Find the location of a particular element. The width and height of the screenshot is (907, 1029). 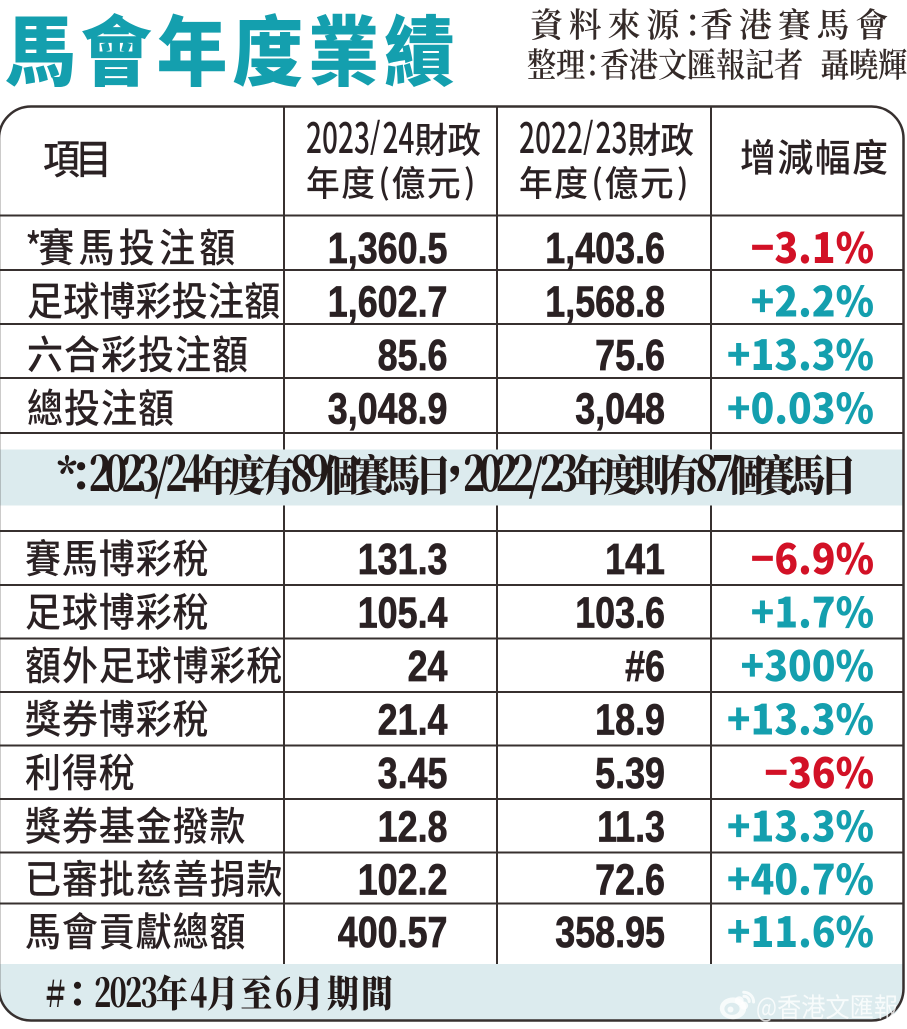

svg-text: 131.3 is located at coordinates (403, 560).